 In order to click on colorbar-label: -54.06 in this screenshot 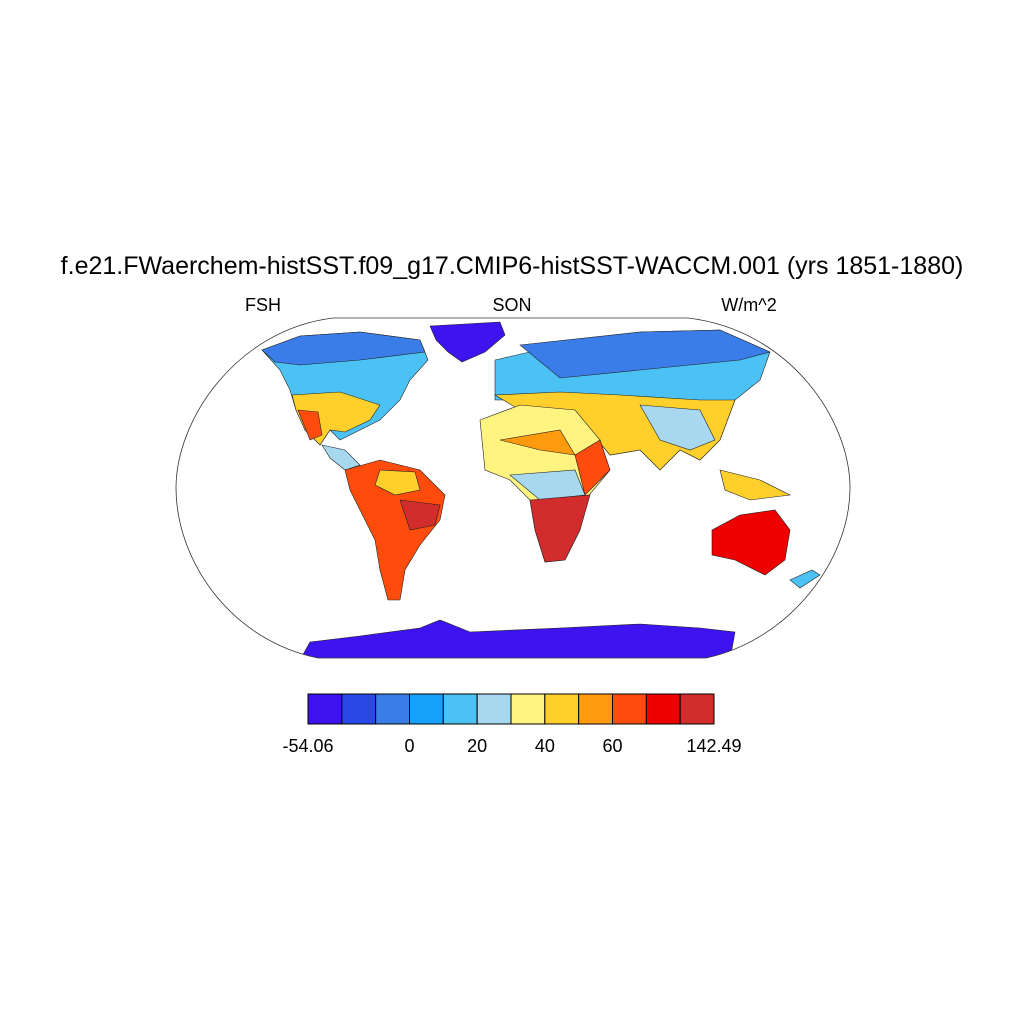, I will do `click(307, 746)`.